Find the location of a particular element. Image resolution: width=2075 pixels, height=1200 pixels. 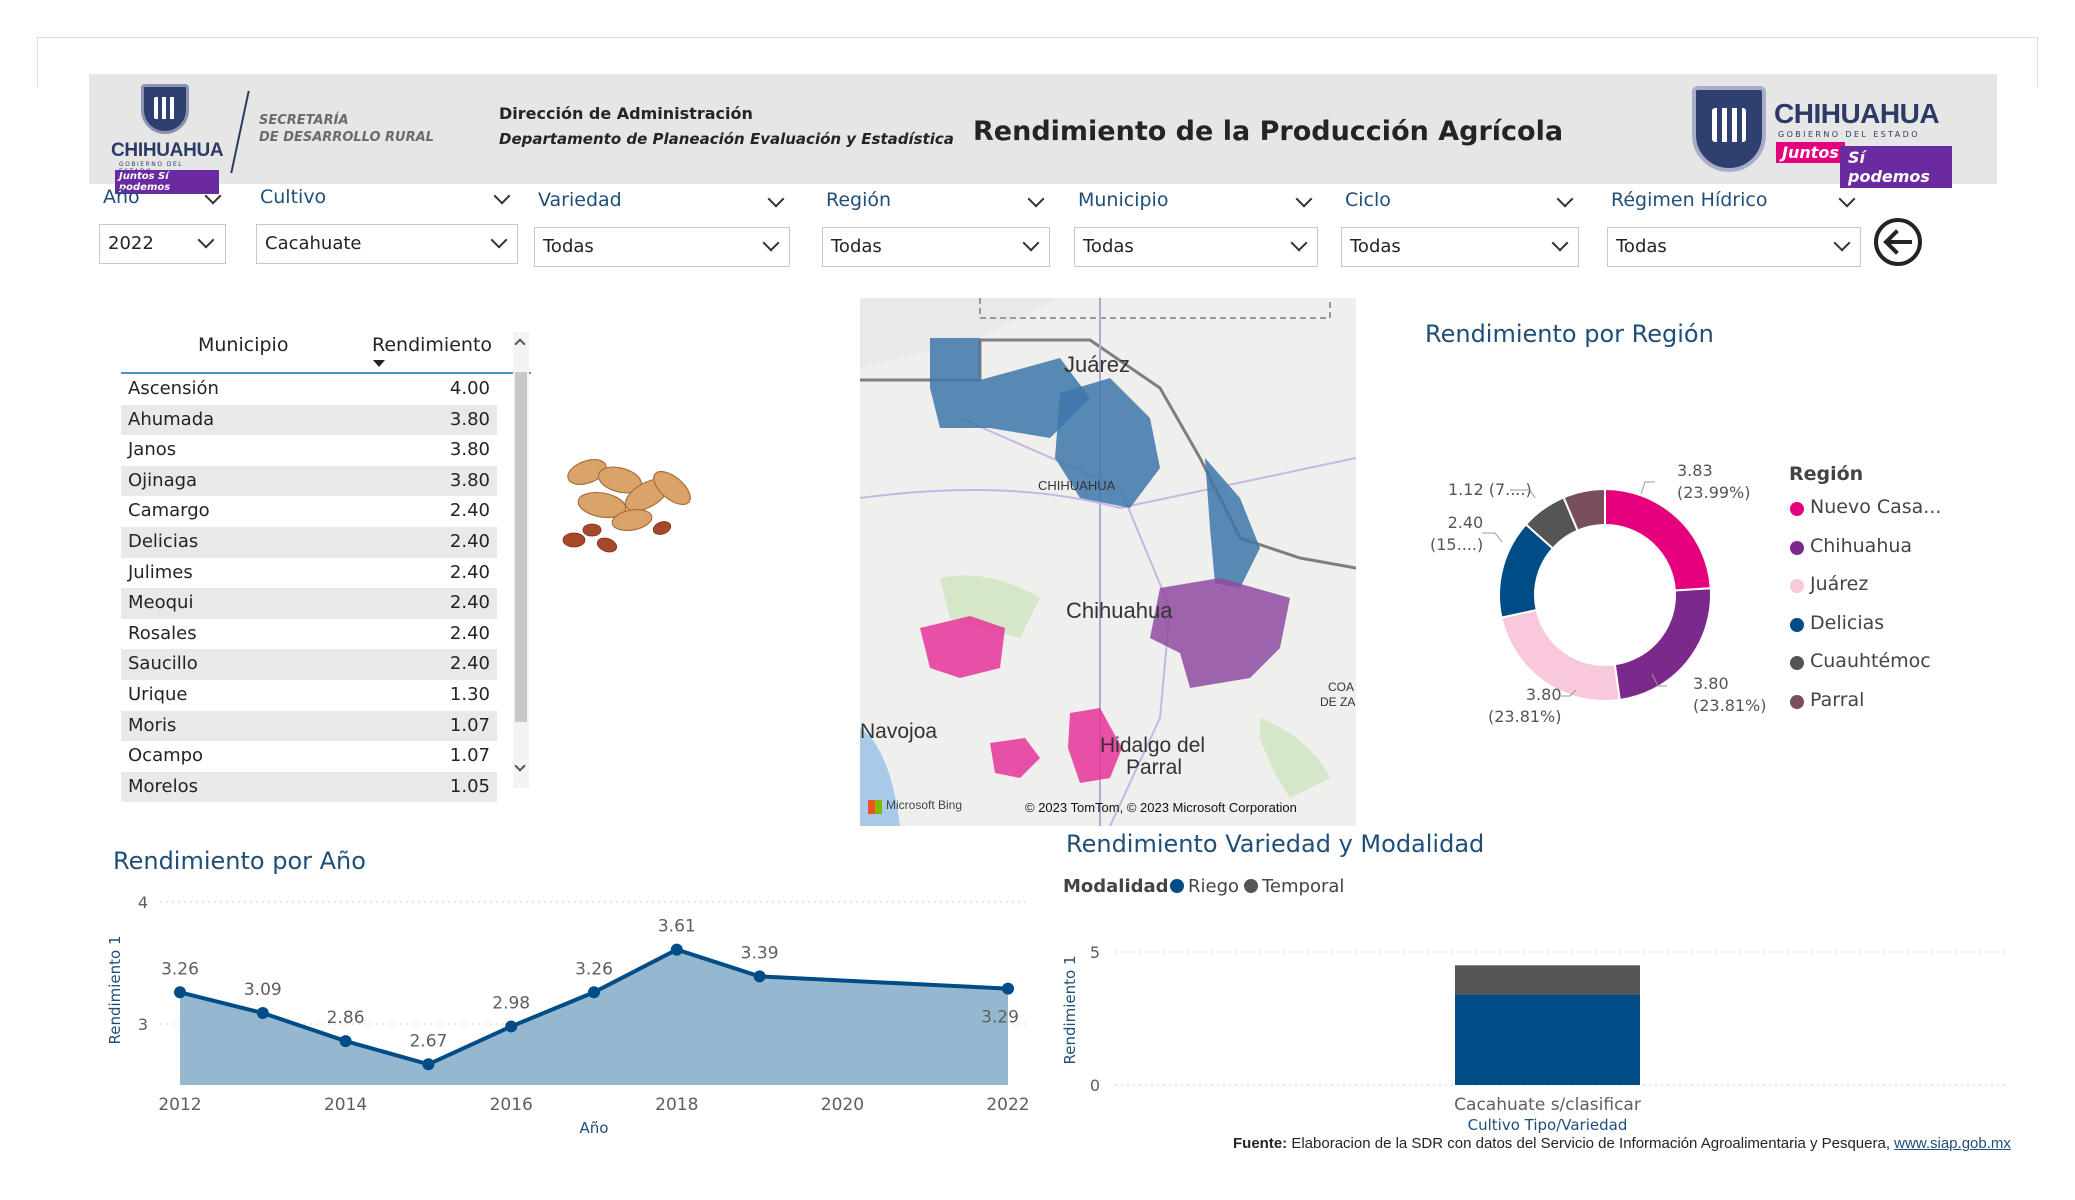

donut-pct-delicias: (15....) is located at coordinates (1457, 544).